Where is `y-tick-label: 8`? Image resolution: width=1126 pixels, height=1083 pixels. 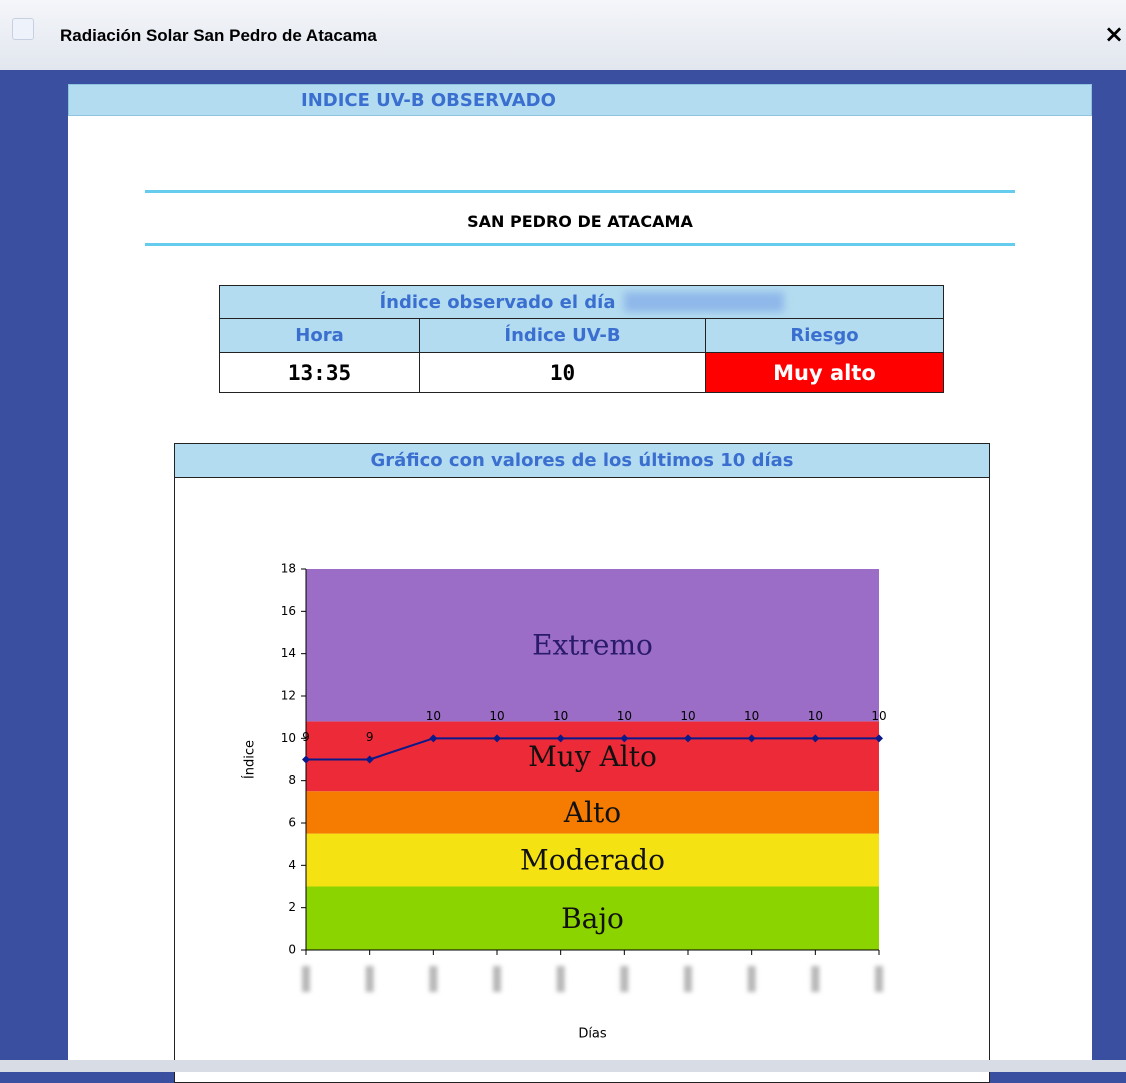
y-tick-label: 8 is located at coordinates (292, 780).